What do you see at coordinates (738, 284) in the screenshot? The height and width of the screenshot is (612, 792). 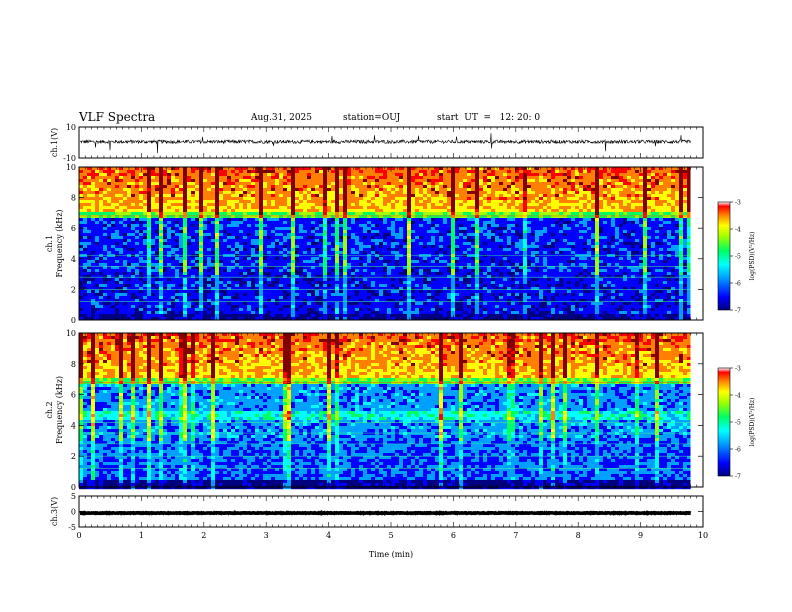 I see `ch1-spectrogram-colorbar-tick: -6` at bounding box center [738, 284].